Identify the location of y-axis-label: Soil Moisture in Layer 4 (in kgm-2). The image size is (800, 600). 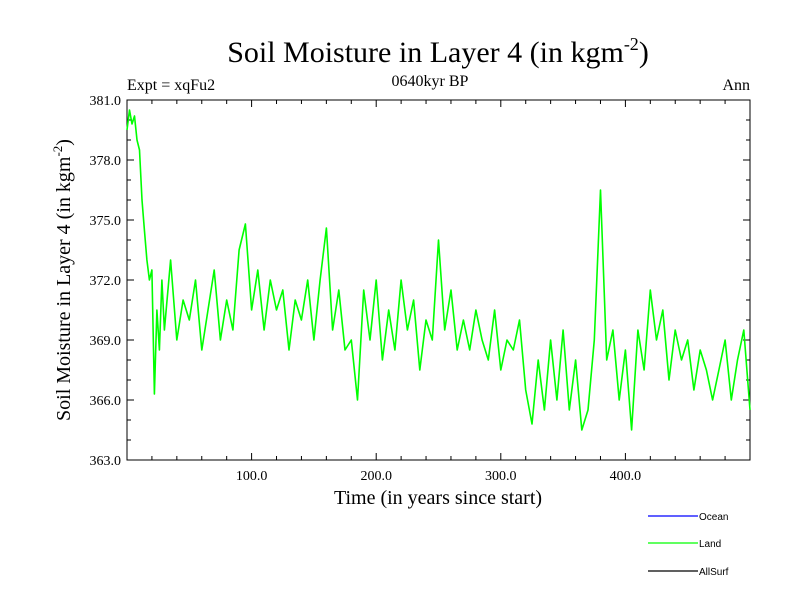
(62, 280).